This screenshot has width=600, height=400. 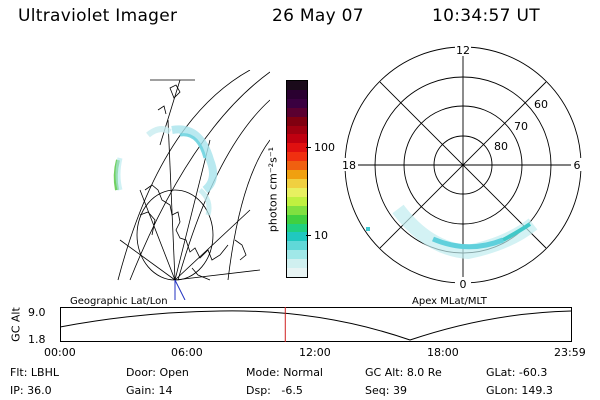 What do you see at coordinates (424, 372) in the screenshot?
I see `gc-alt-value: 8.0 Re` at bounding box center [424, 372].